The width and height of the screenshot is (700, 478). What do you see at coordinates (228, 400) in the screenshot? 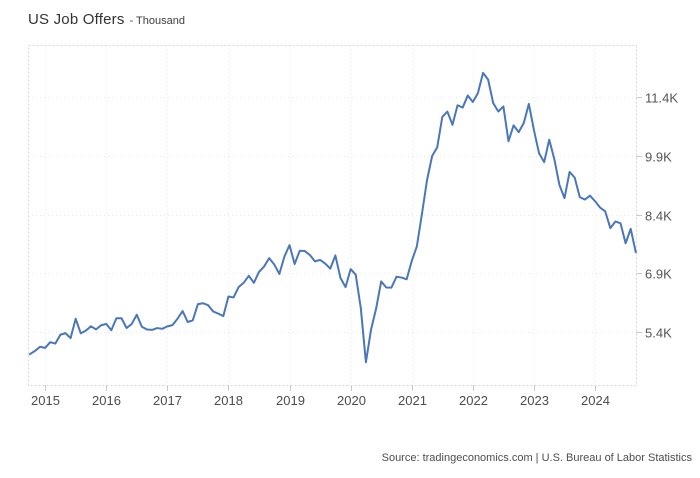
I see `x-axis-label: 2018` at bounding box center [228, 400].